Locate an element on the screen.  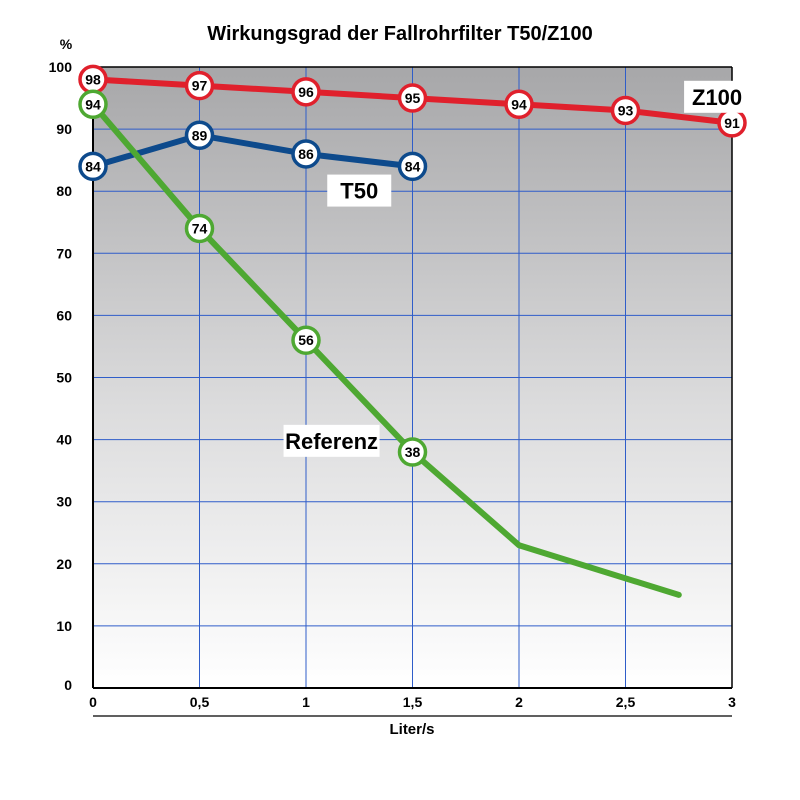
data-point-label: 96 is located at coordinates (306, 92).